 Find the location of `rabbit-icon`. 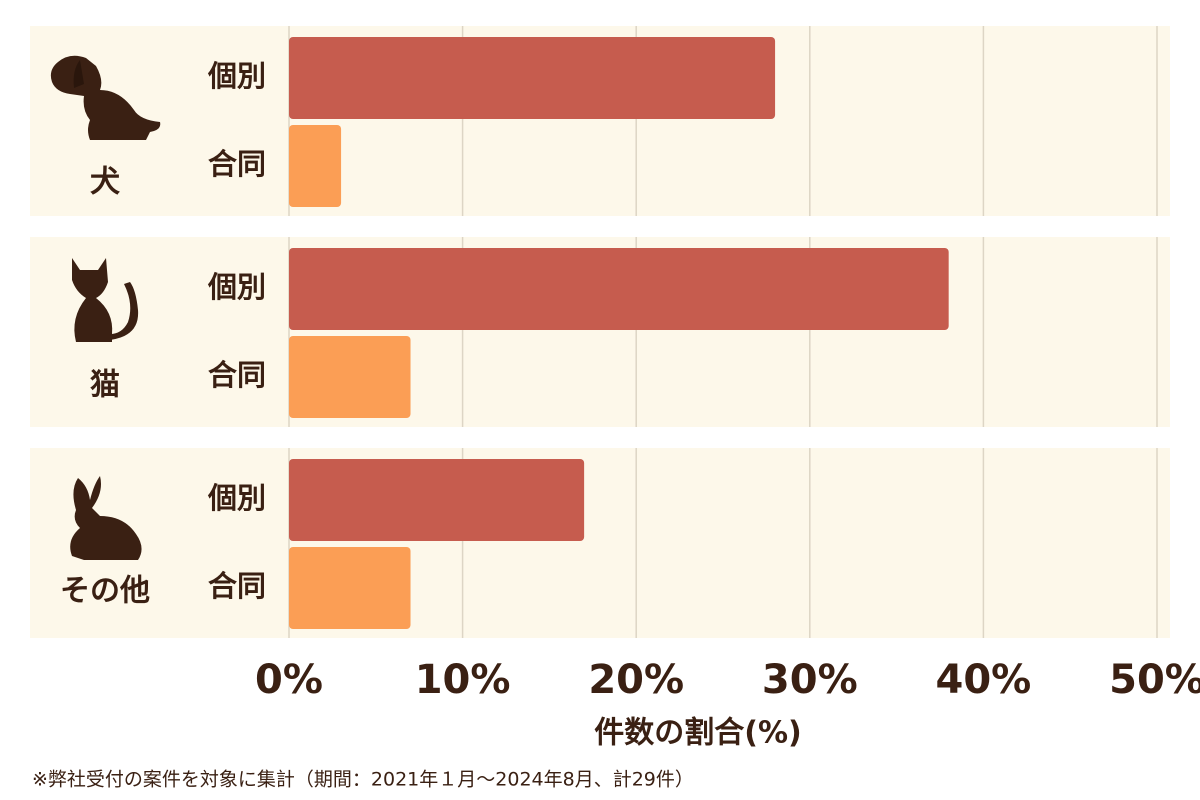

rabbit-icon is located at coordinates (106, 518).